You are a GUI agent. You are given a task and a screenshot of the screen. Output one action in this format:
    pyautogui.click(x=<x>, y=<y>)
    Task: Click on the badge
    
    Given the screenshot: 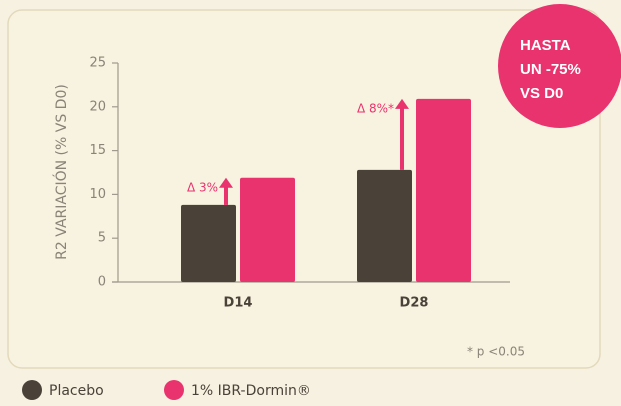 What is the action you would take?
    pyautogui.click(x=559, y=66)
    